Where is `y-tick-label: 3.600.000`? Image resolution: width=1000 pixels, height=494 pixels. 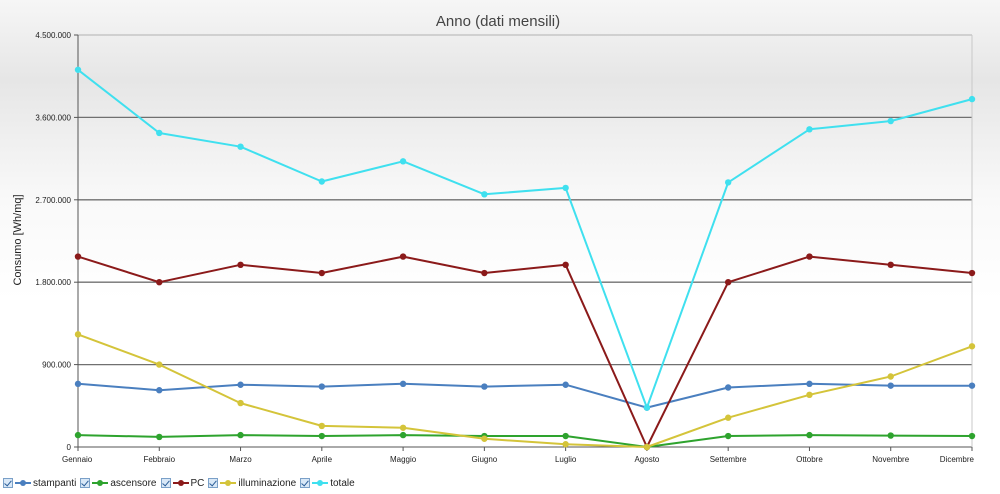
y-tick-label: 3.600.000 is located at coordinates (53, 117).